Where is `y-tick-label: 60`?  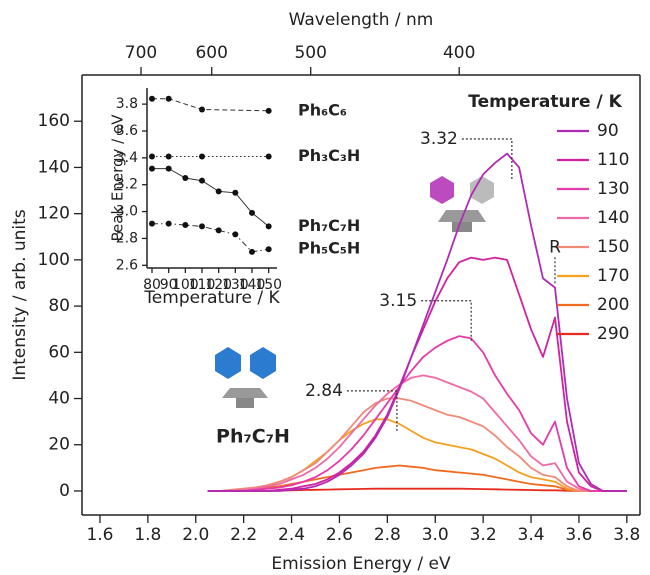
y-tick-label: 60 is located at coordinates (59, 352).